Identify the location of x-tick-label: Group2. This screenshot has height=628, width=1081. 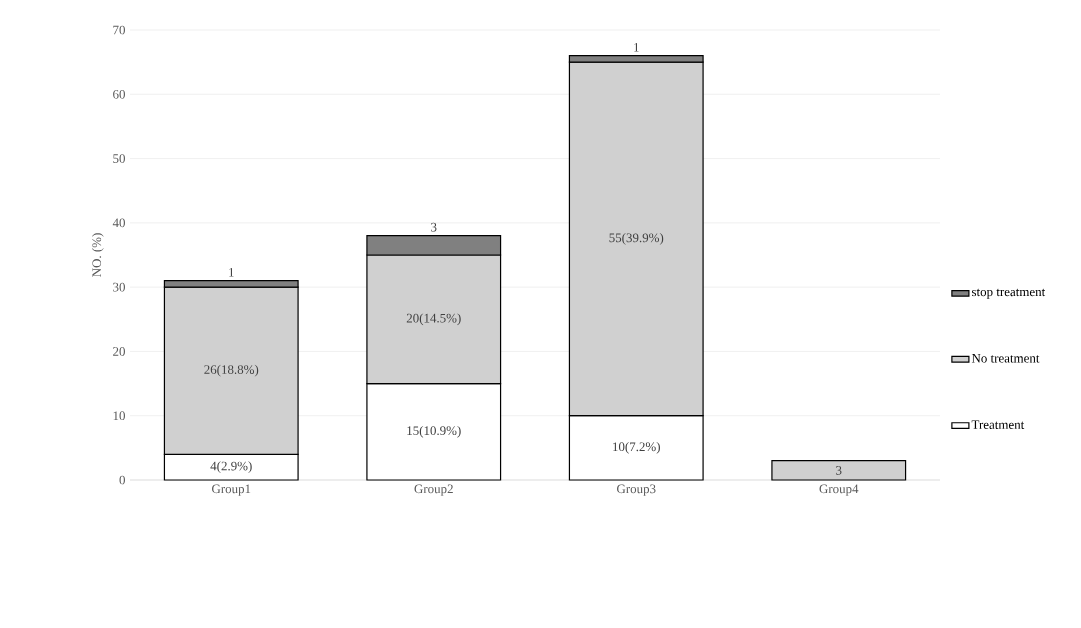
(433, 490).